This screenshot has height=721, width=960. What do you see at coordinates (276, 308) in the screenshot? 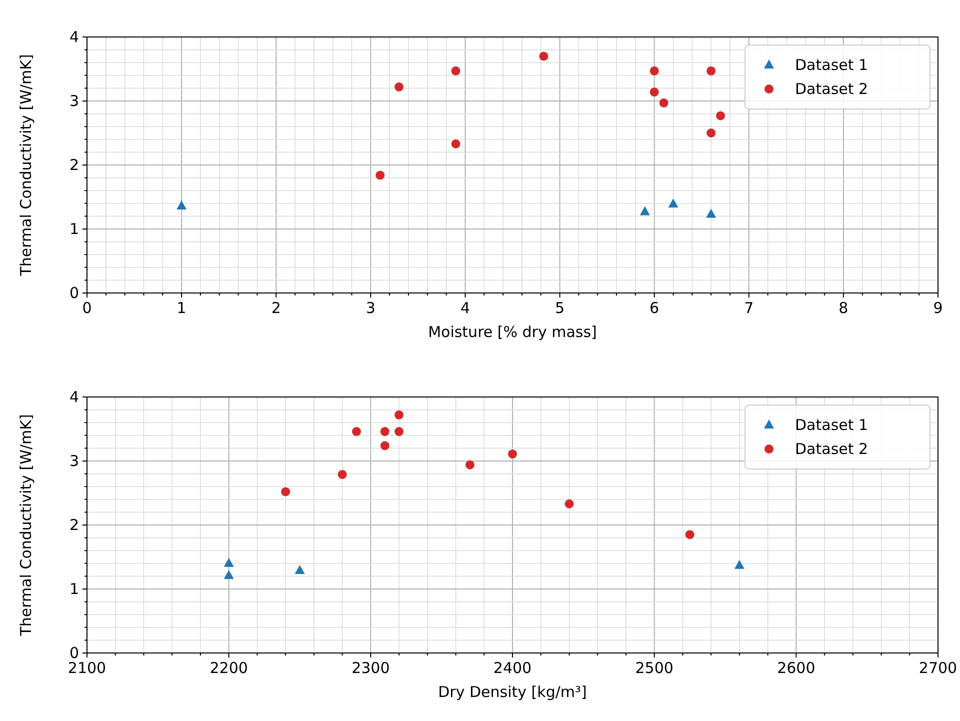
I see `x-tick-label: 2` at bounding box center [276, 308].